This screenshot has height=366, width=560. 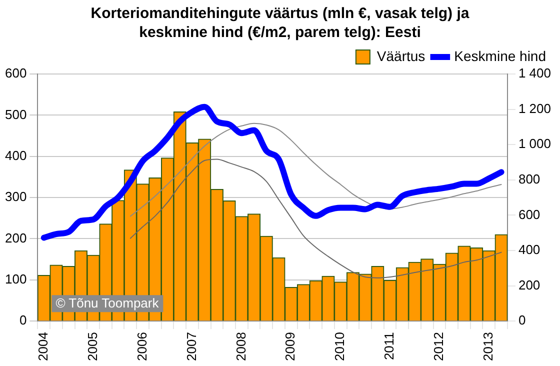 I want to click on x-tick-label: 2008, so click(x=240, y=346).